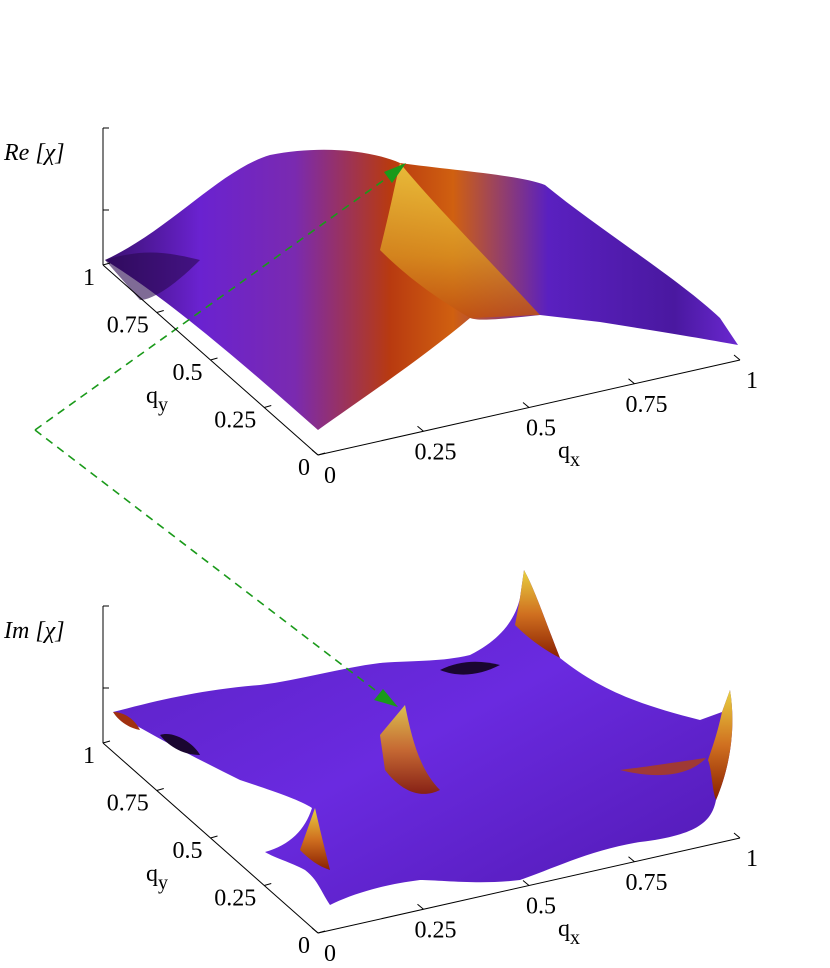 The width and height of the screenshot is (830, 968). Describe the element at coordinates (34, 631) in the screenshot. I see `z-label: Im [χ]` at that location.